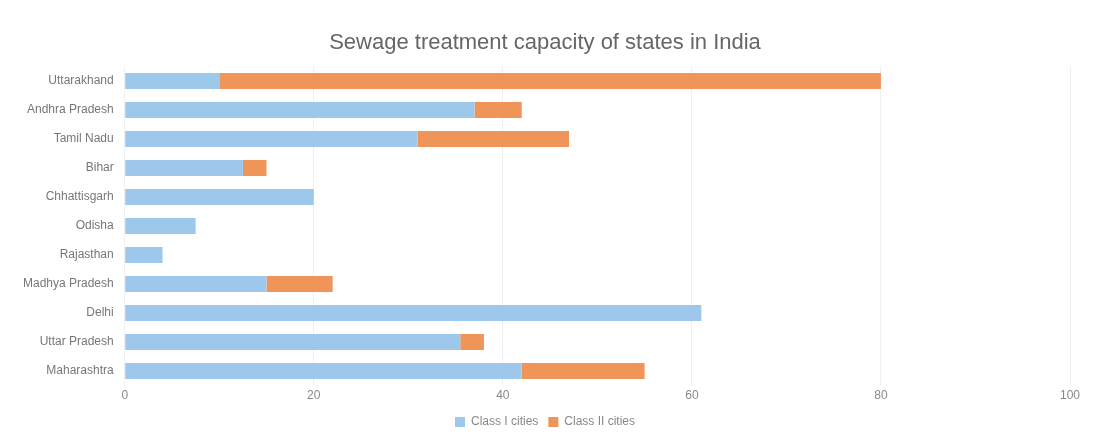  What do you see at coordinates (100, 312) in the screenshot?
I see `y-tick-label: Delhi` at bounding box center [100, 312].